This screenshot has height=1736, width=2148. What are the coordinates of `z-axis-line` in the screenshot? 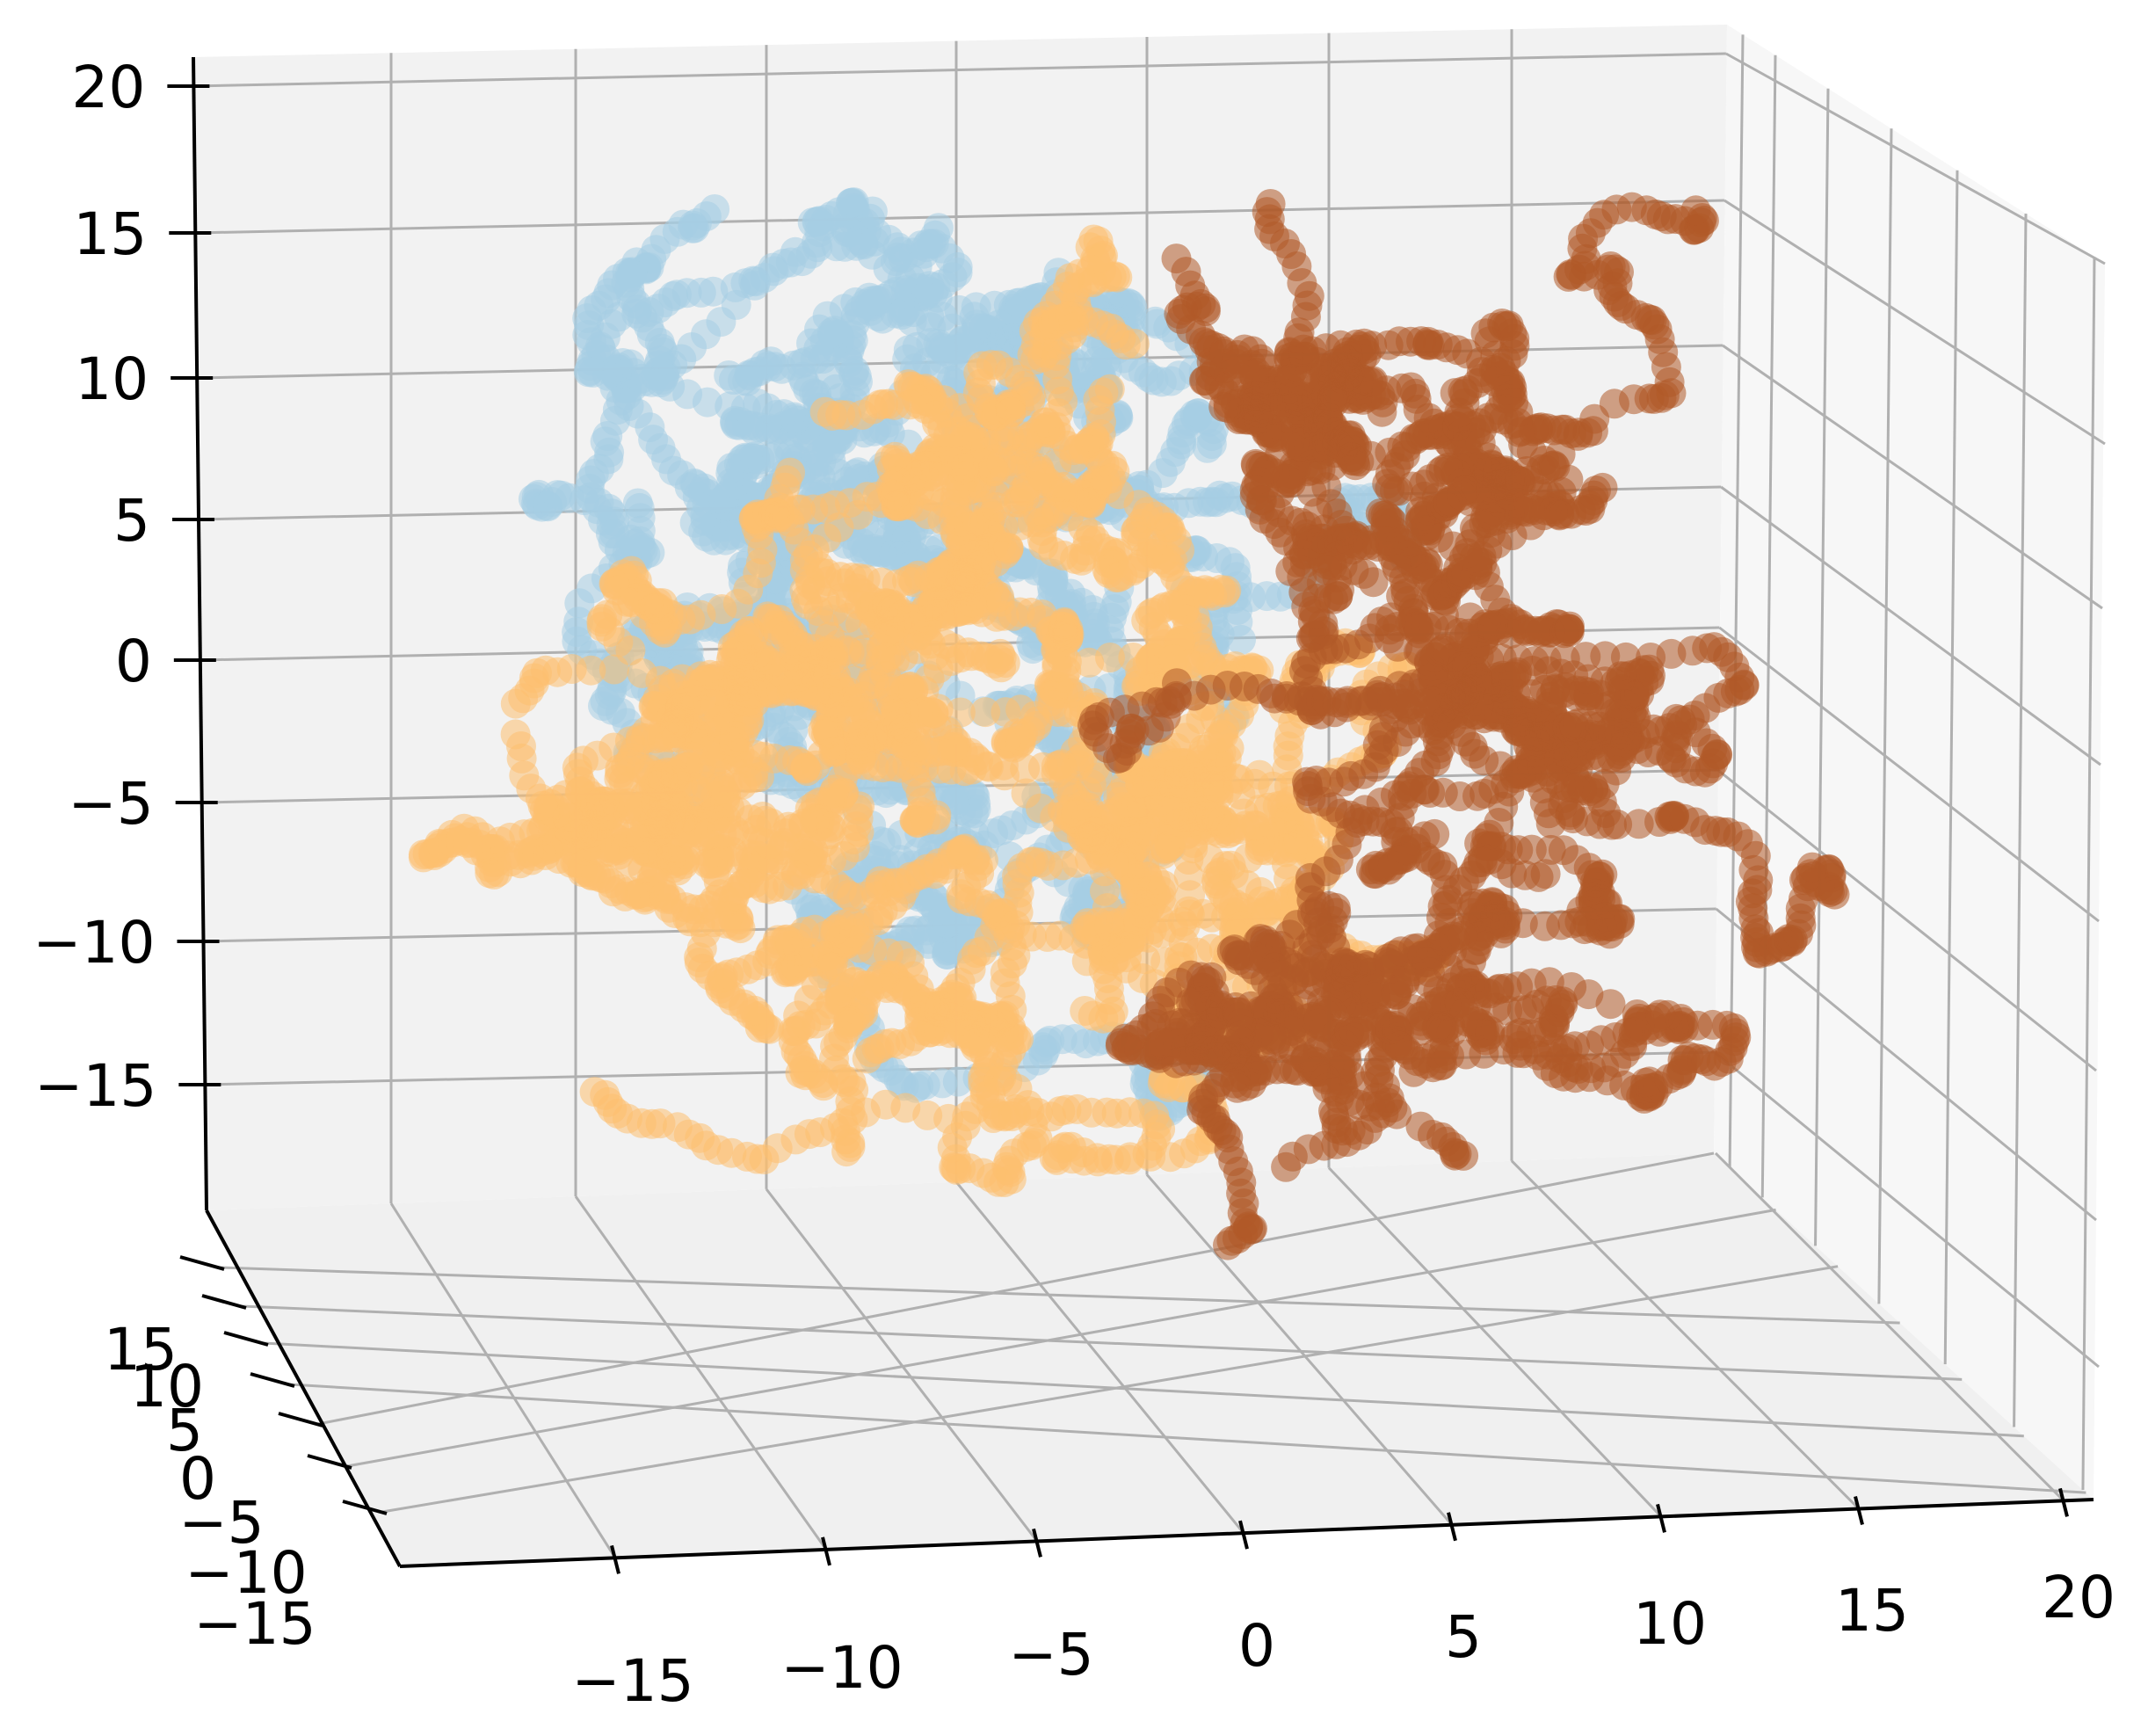 It's located at (200, 634).